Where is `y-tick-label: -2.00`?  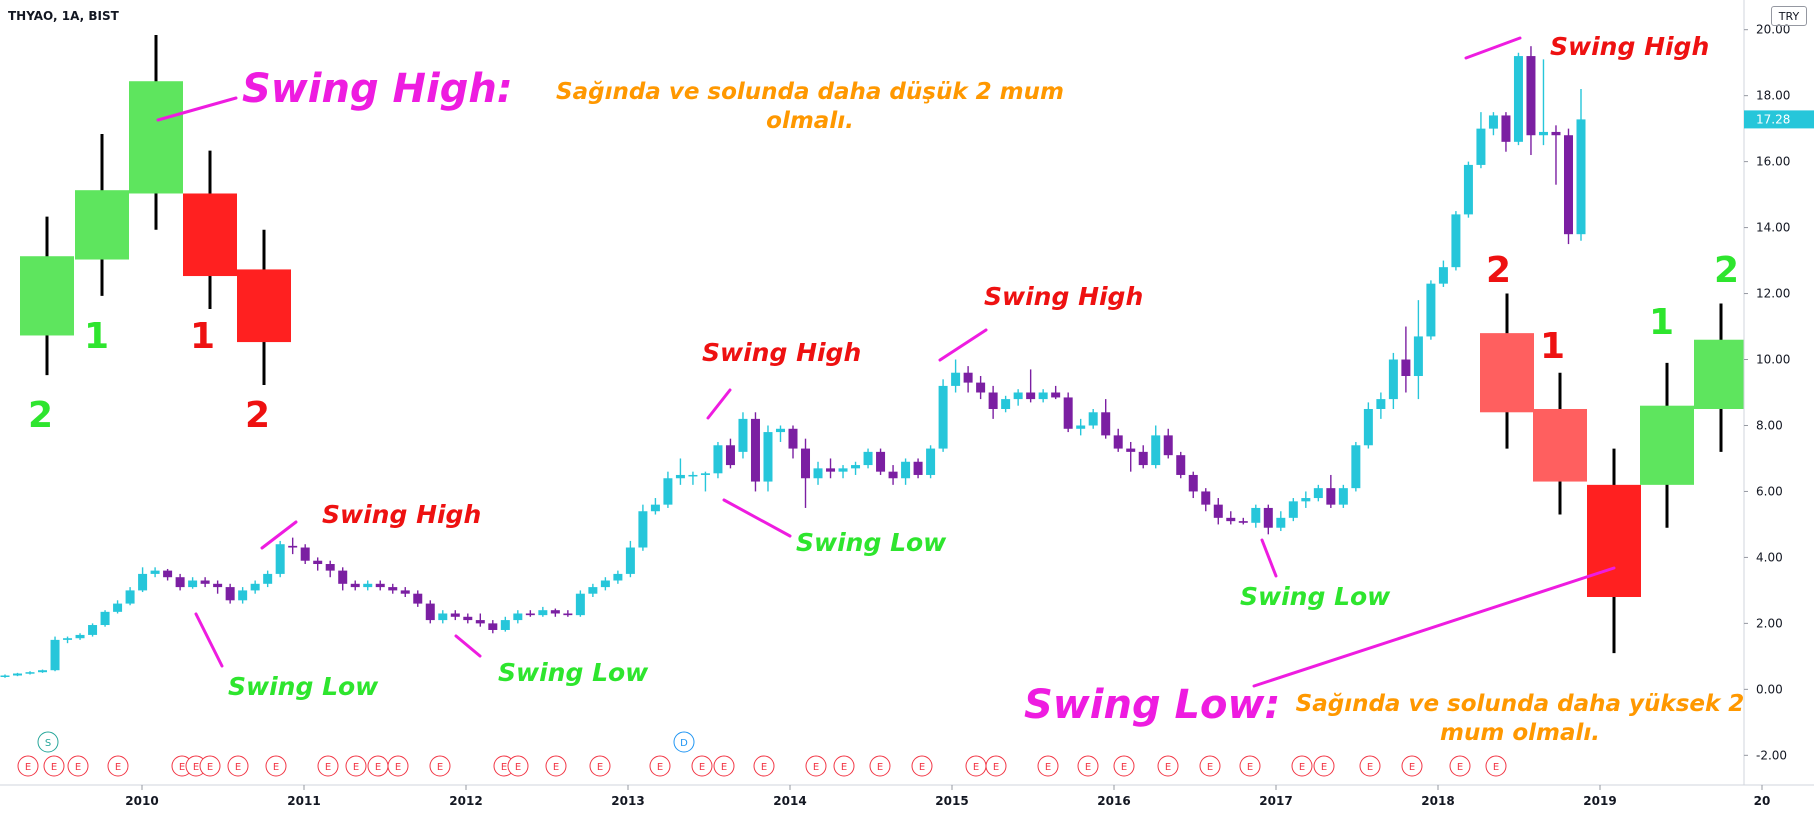
y-tick-label: -2.00 is located at coordinates (1771, 755).